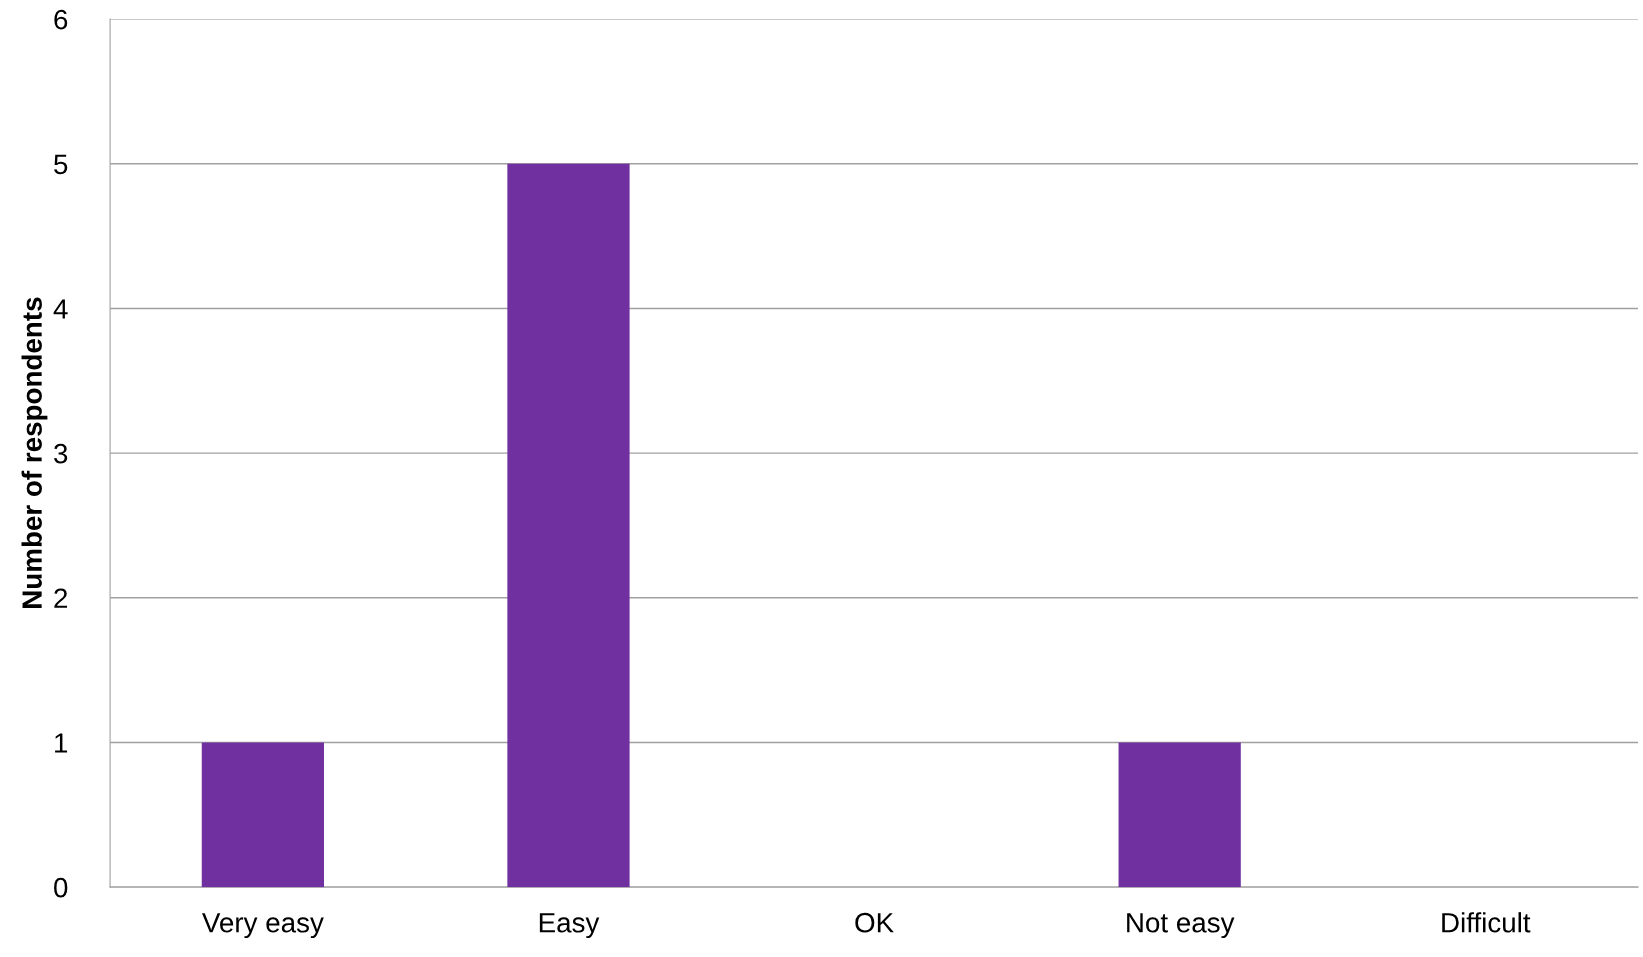  Describe the element at coordinates (263, 926) in the screenshot. I see `x-tick-label: Very easy` at that location.